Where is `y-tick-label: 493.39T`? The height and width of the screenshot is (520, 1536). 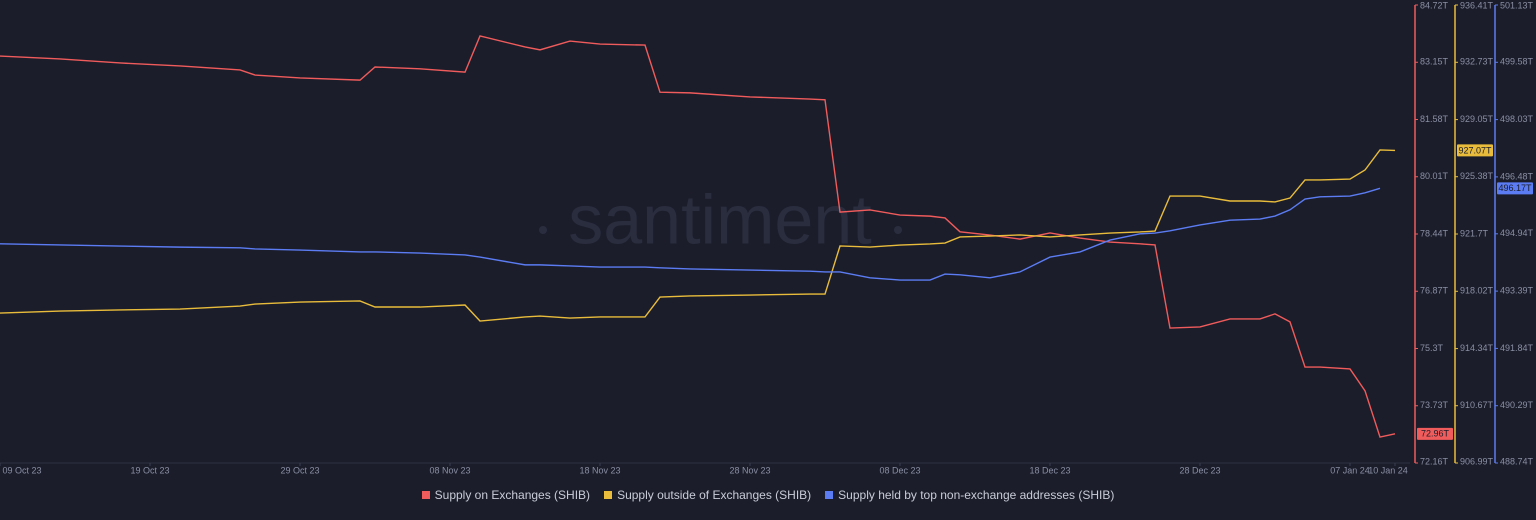 y-tick-label: 493.39T is located at coordinates (1517, 290).